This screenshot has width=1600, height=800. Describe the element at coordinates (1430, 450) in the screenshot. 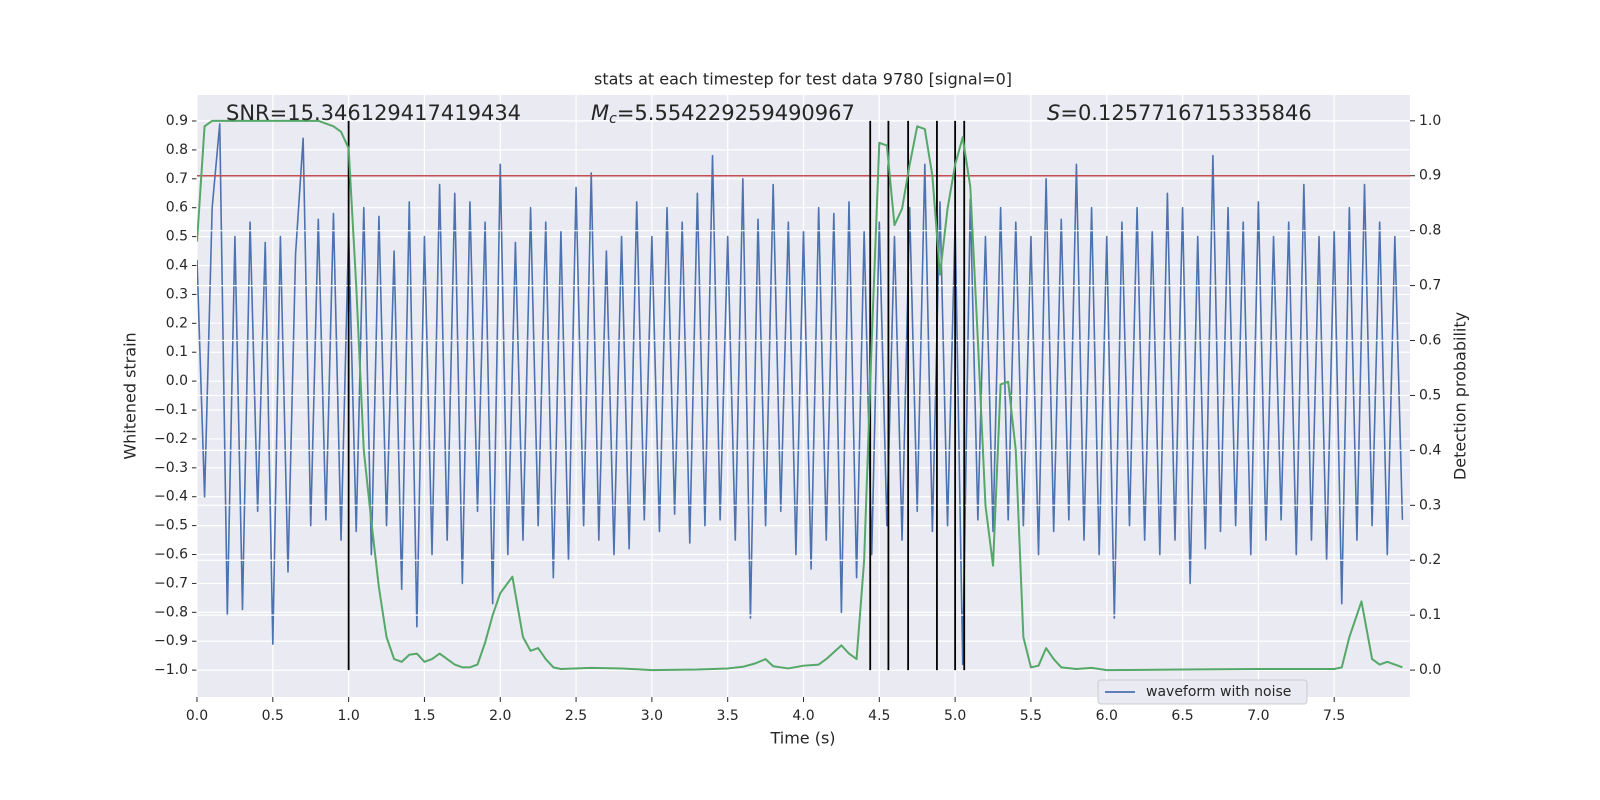

I see `y2-tick-label: 0.4` at that location.